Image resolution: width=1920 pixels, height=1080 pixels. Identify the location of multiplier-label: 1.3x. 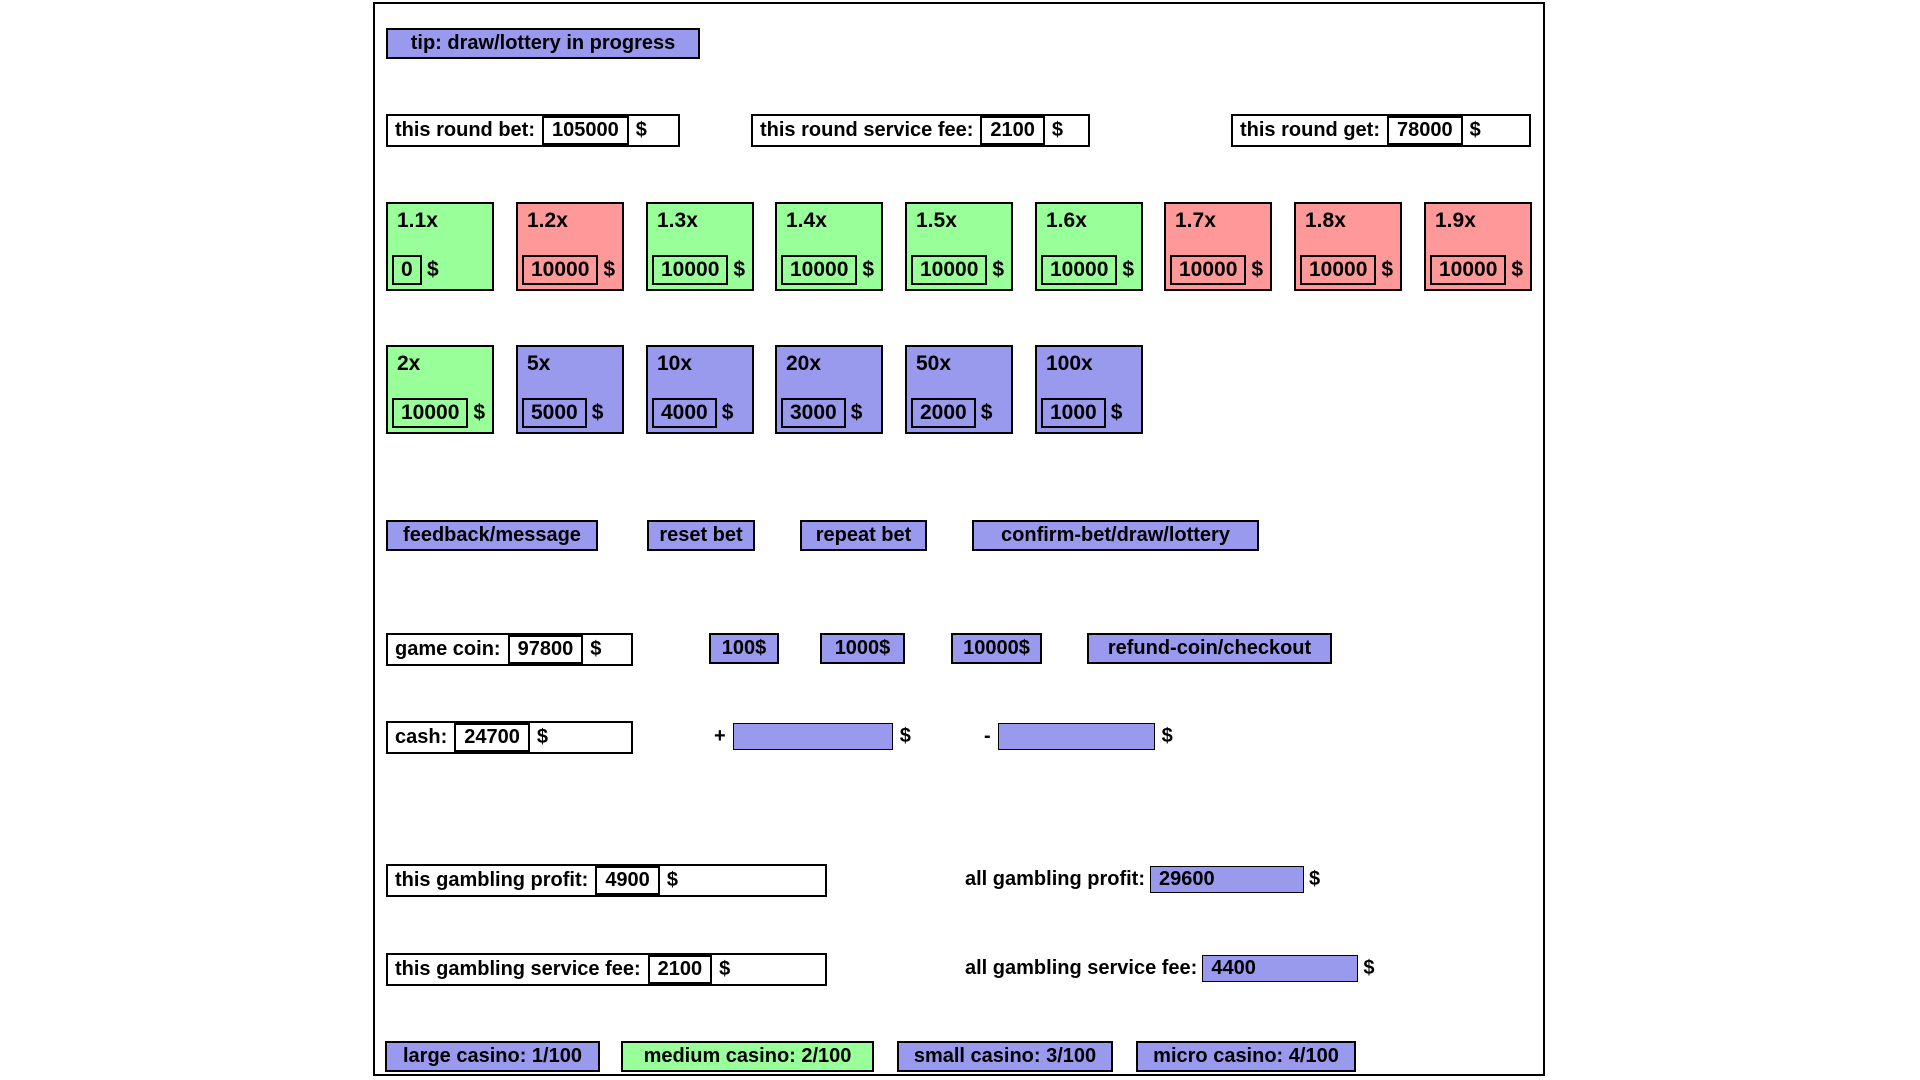
(677, 220).